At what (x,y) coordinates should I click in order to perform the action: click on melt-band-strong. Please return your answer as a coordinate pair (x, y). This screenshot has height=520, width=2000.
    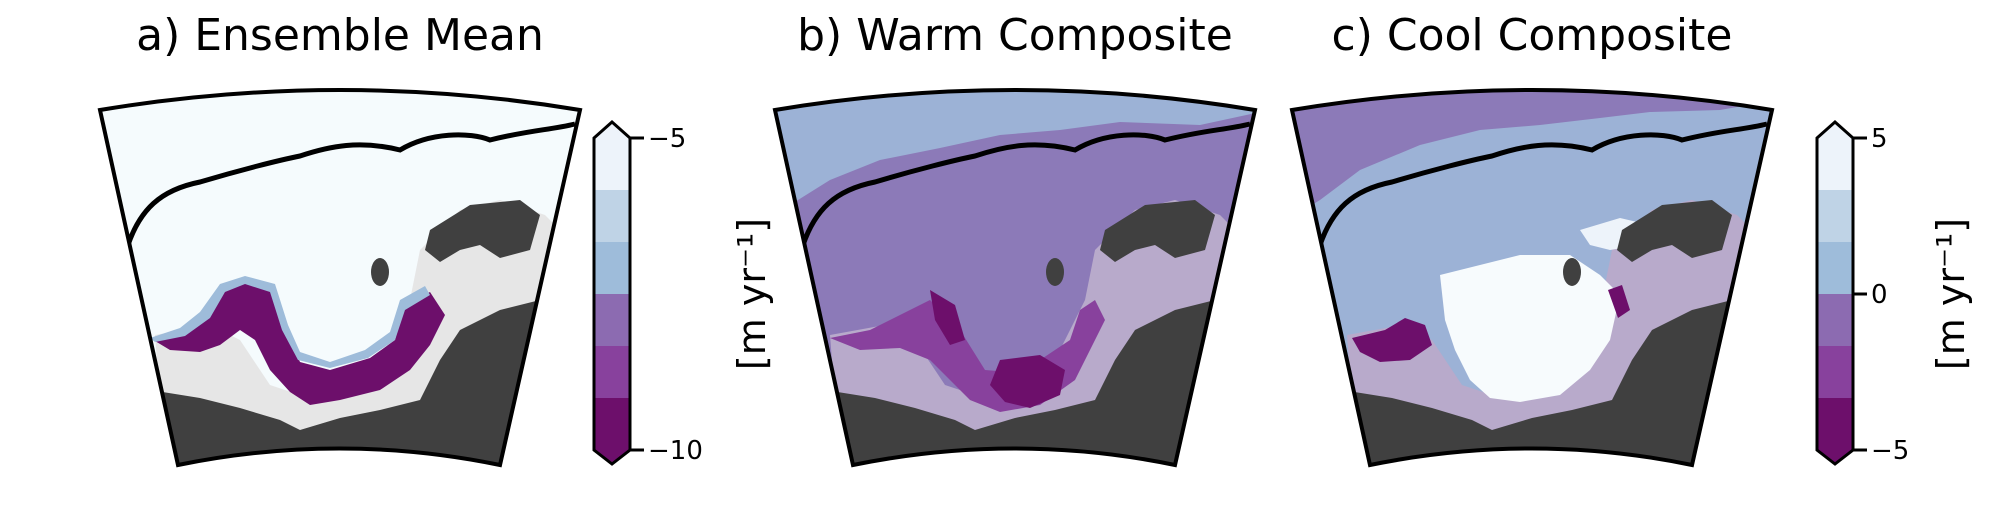
    Looking at the image, I should click on (297, 343).